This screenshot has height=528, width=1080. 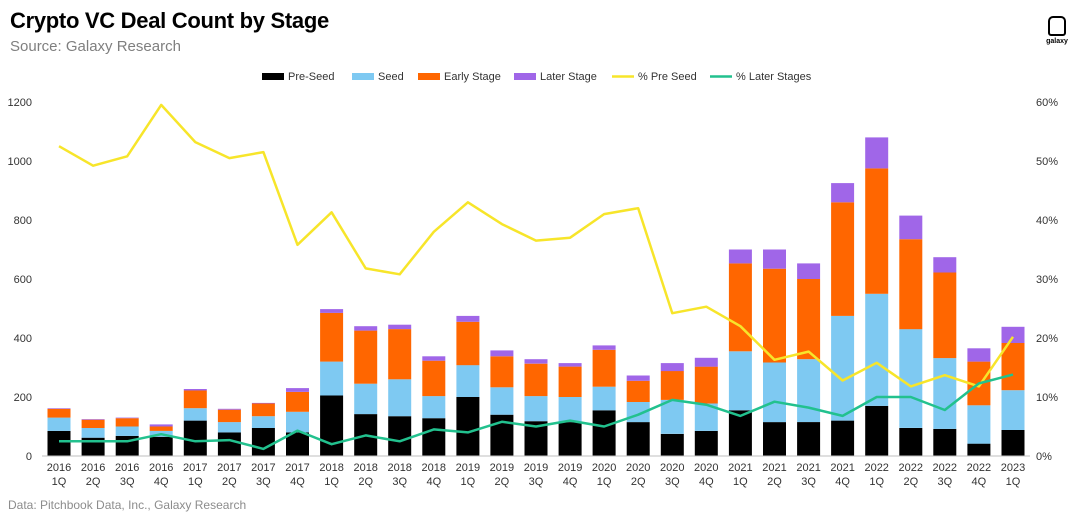 I want to click on x-tick-year: 2016, so click(x=93, y=468).